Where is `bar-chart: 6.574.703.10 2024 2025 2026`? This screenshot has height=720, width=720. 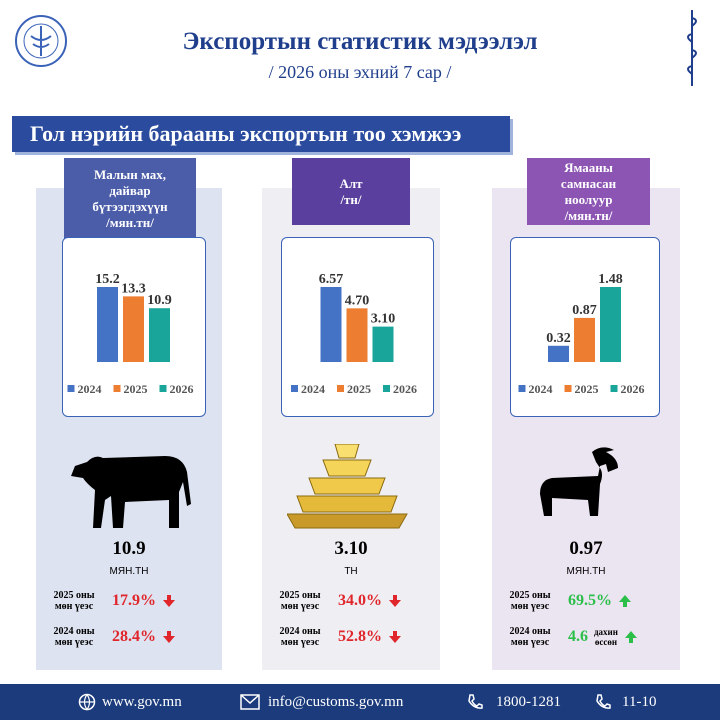
bar-chart: 6.574.703.10 2024 2025 2026 is located at coordinates (354, 334).